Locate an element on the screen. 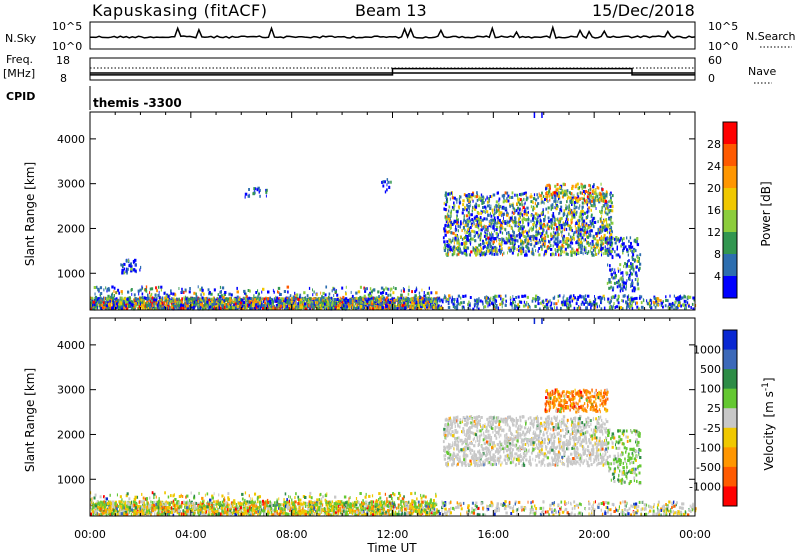 The width and height of the screenshot is (800, 558). freq-tick-top: 18 is located at coordinates (63, 60).